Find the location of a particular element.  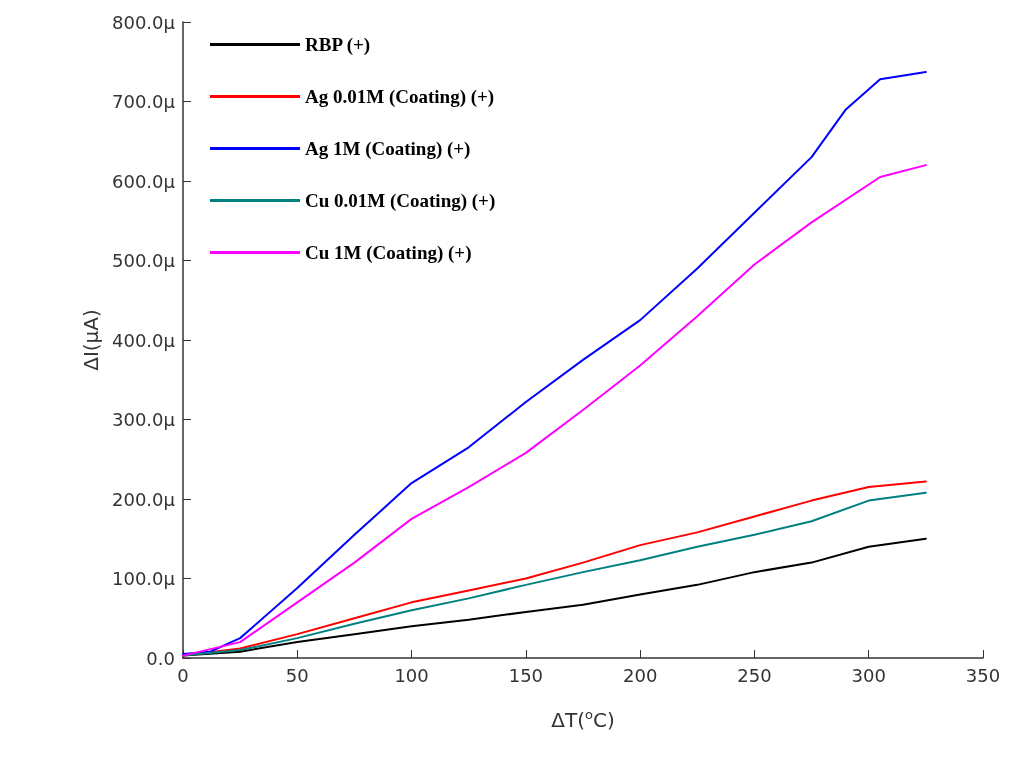

y-tick-label: 100.0μ is located at coordinates (144, 578).